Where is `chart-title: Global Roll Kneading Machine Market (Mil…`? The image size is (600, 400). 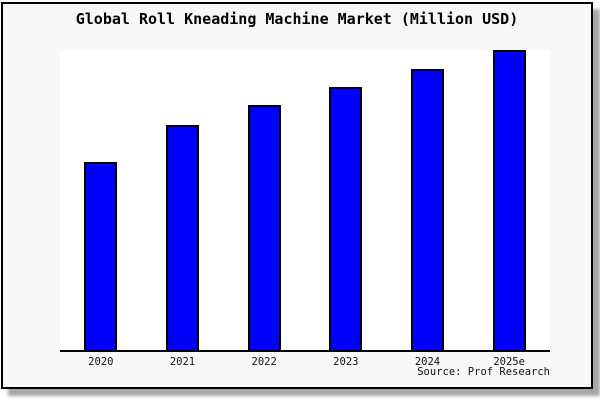
chart-title: Global Roll Kneading Machine Market (Mil… is located at coordinates (297, 19).